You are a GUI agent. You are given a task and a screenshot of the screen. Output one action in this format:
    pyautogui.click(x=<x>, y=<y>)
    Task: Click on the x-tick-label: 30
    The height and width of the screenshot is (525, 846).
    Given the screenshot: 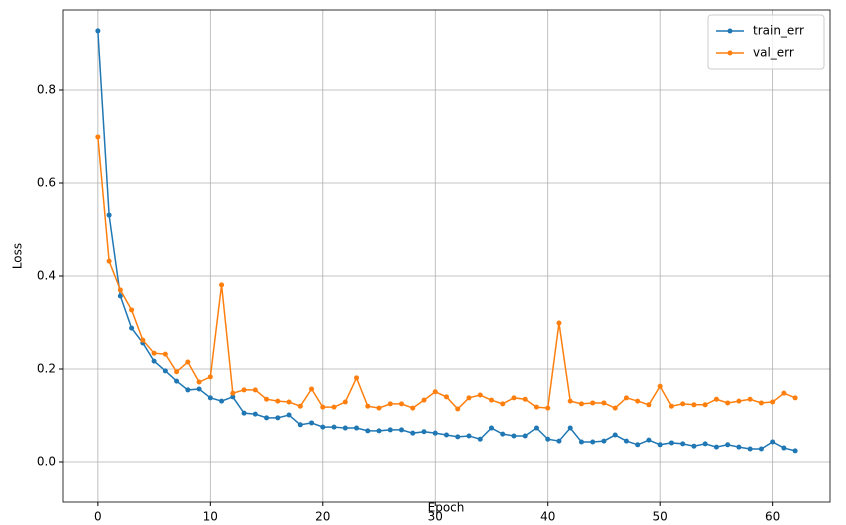 What is the action you would take?
    pyautogui.click(x=435, y=517)
    